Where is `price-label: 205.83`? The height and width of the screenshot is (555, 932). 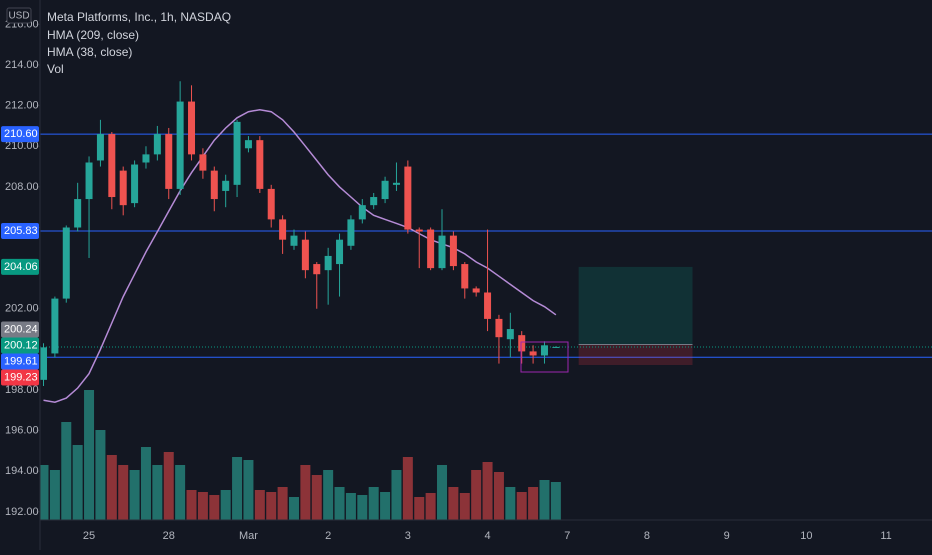
price-label: 205.83 is located at coordinates (21, 231).